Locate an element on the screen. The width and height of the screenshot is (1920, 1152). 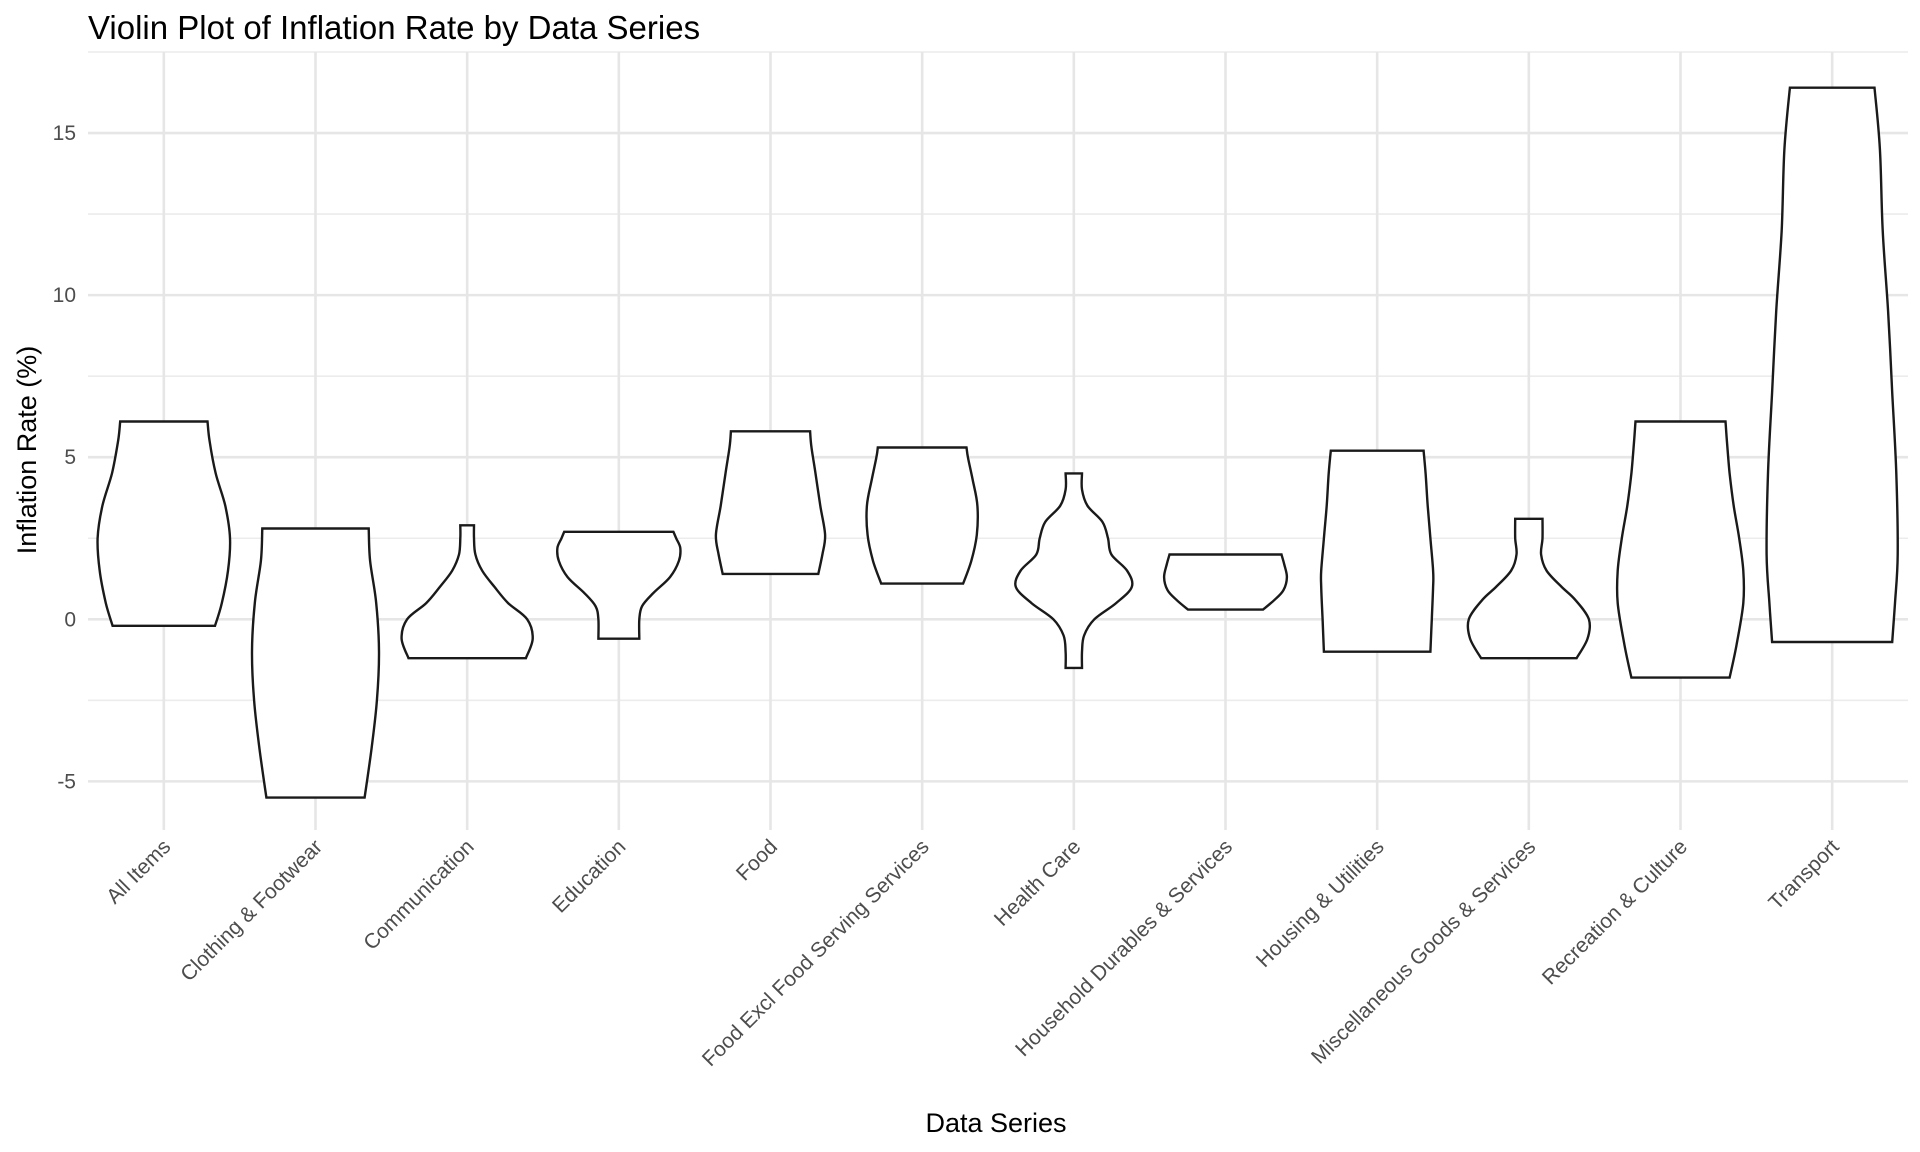
y-tick-label: 5 is located at coordinates (70, 457).